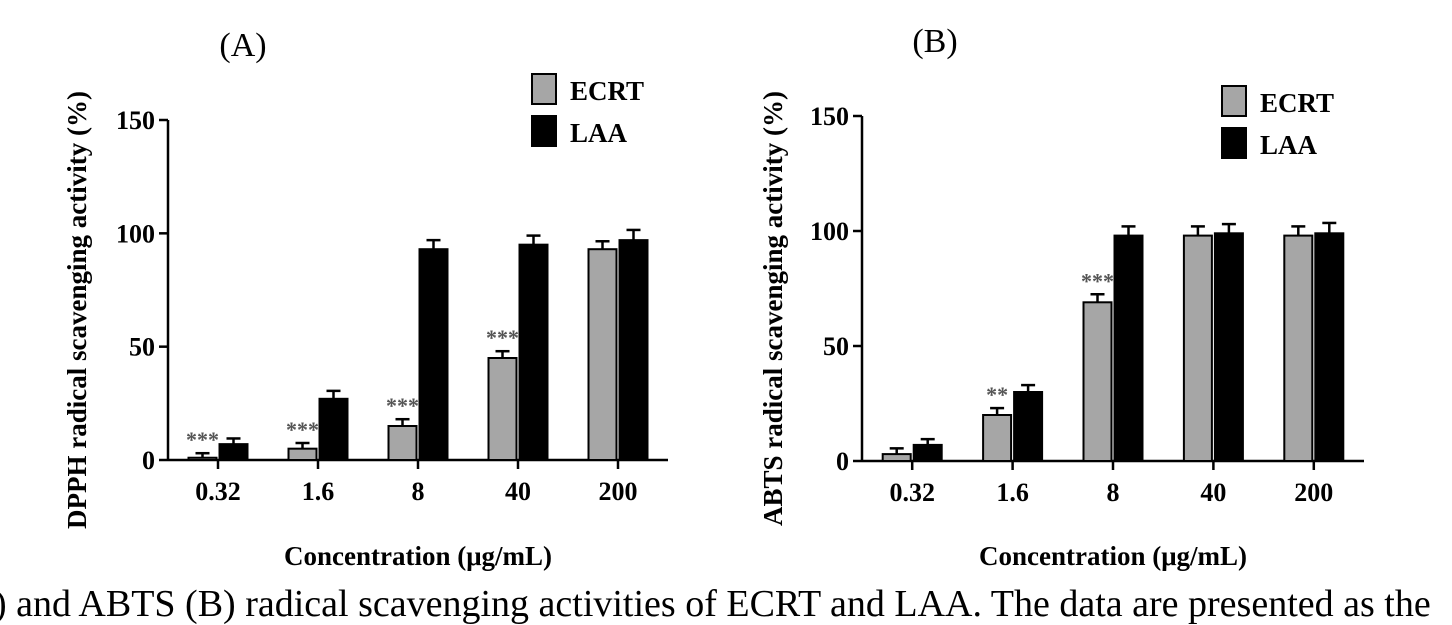 This screenshot has height=625, width=1452. I want to click on y-axis-title: DPPH radical scavenging activity (%), so click(77, 310).